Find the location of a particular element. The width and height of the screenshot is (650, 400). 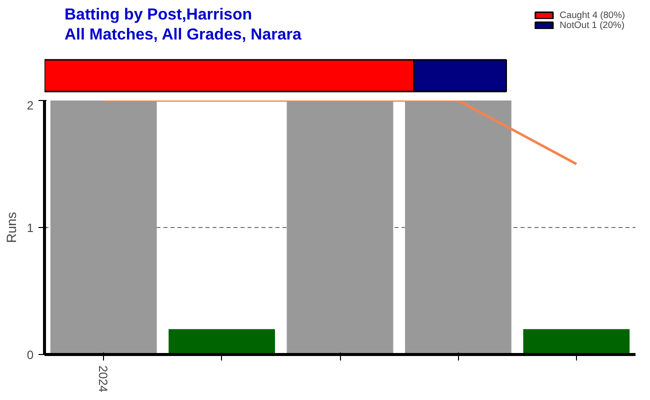

chart-title: Batting by Post,Harrison is located at coordinates (158, 15).